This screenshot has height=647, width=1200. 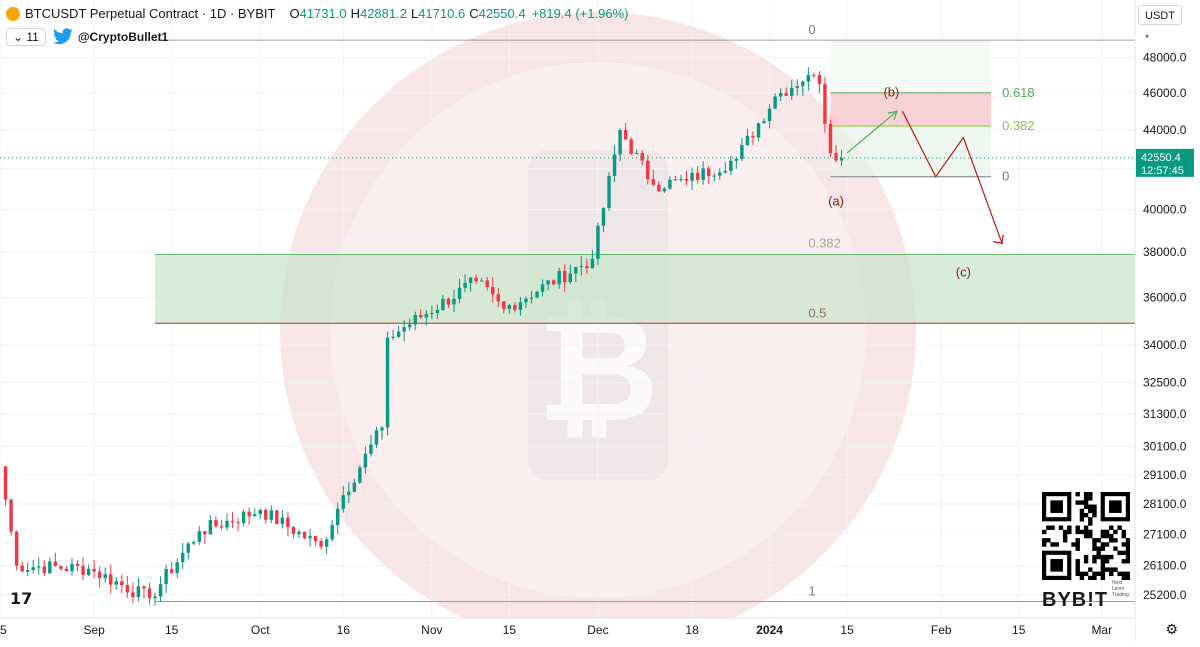 What do you see at coordinates (1160, 23) in the screenshot?
I see `currency-selector: USDT ▾` at bounding box center [1160, 23].